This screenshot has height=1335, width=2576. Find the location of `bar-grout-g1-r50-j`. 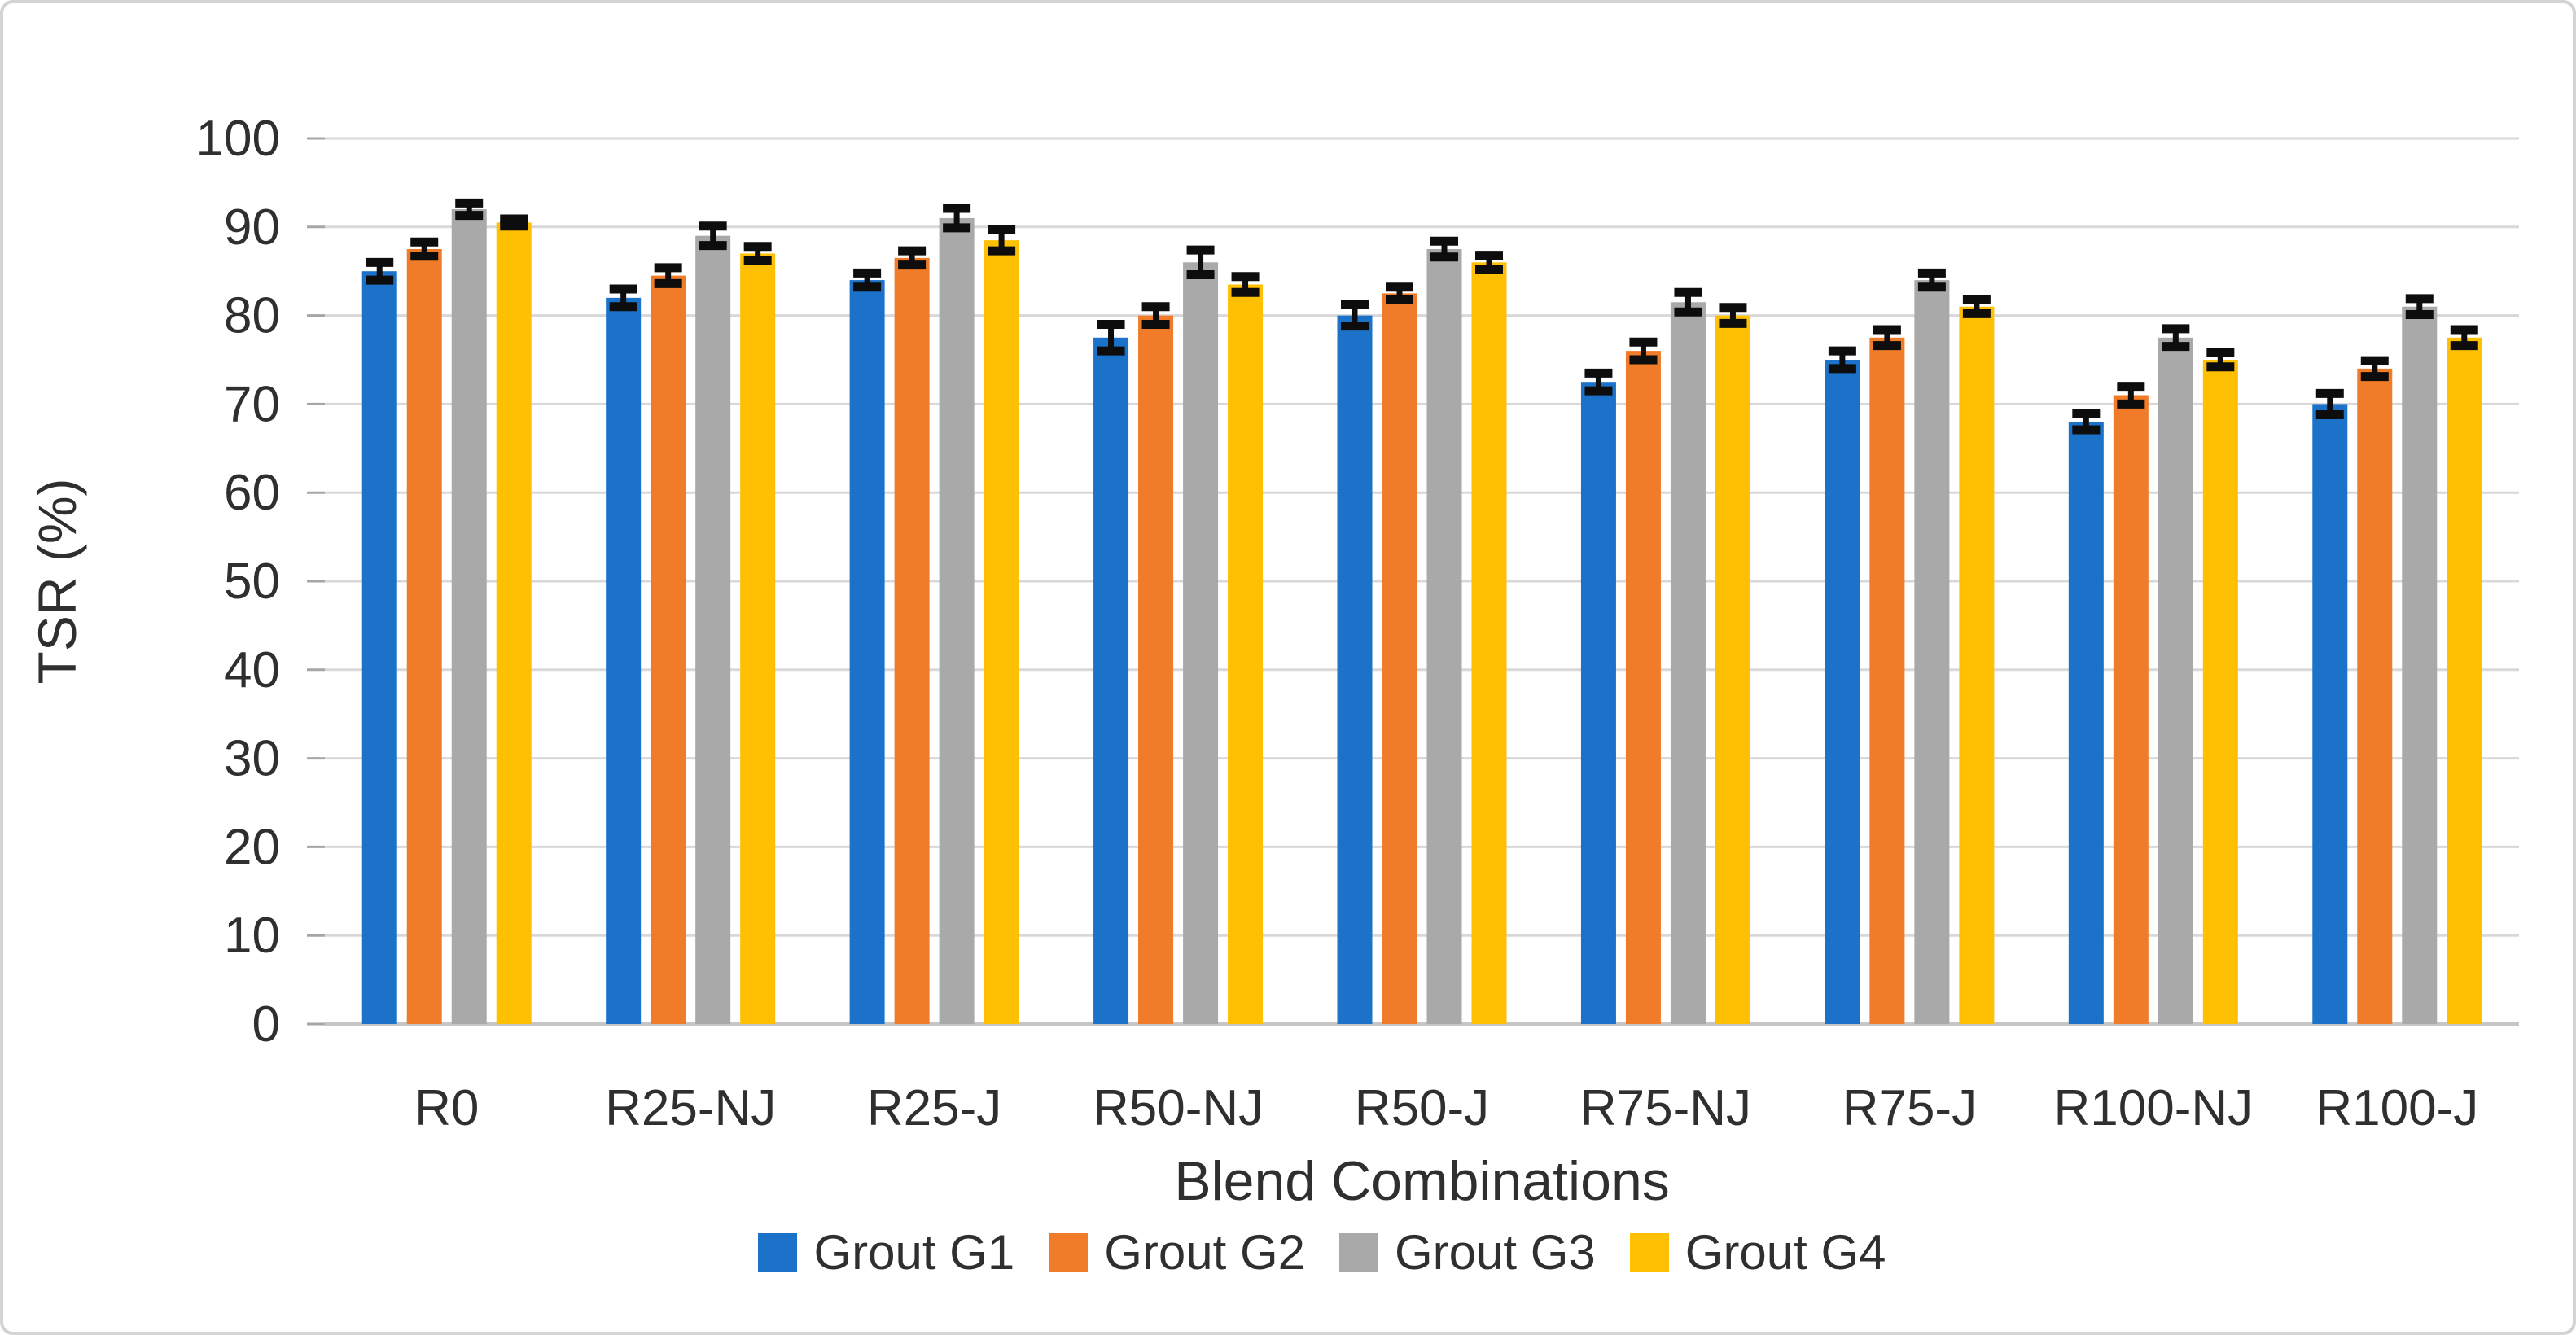

bar-grout-g1-r50-j is located at coordinates (1355, 670).